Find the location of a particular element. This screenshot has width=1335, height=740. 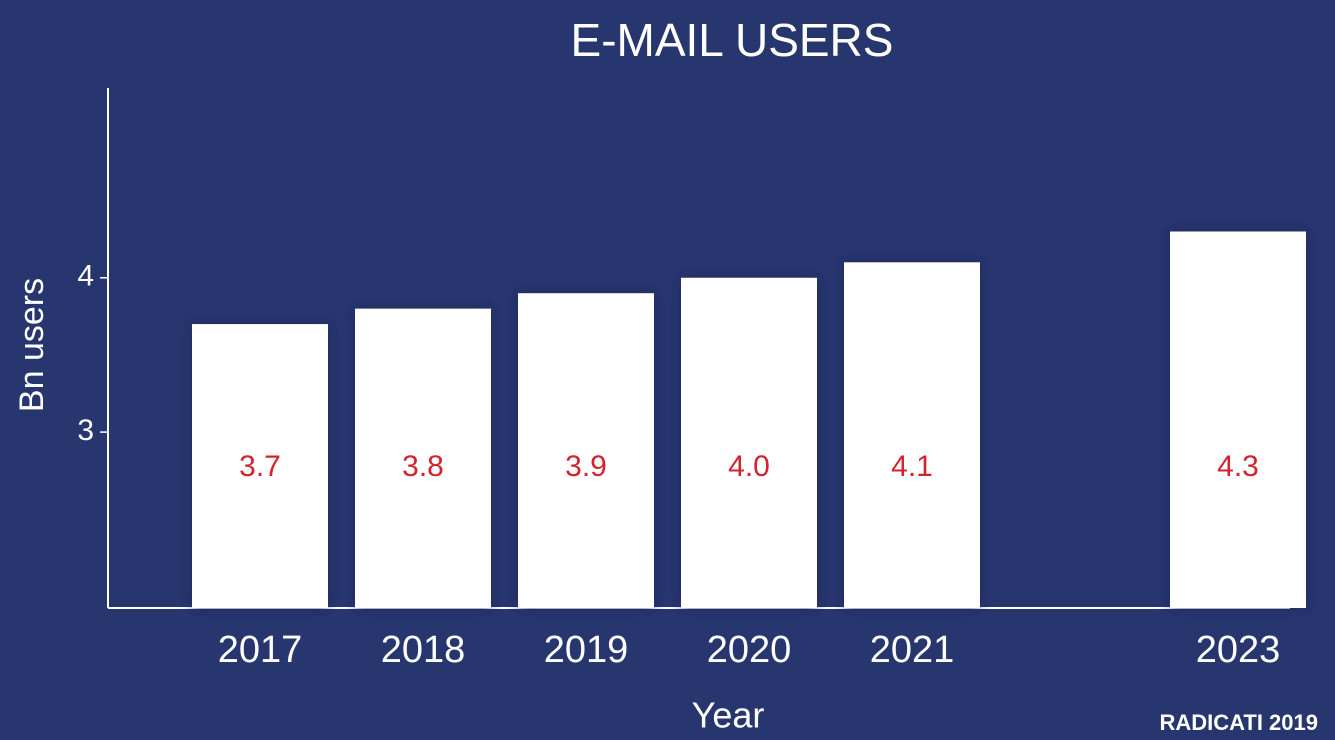

y-axis-label: Bn users is located at coordinates (32, 345).